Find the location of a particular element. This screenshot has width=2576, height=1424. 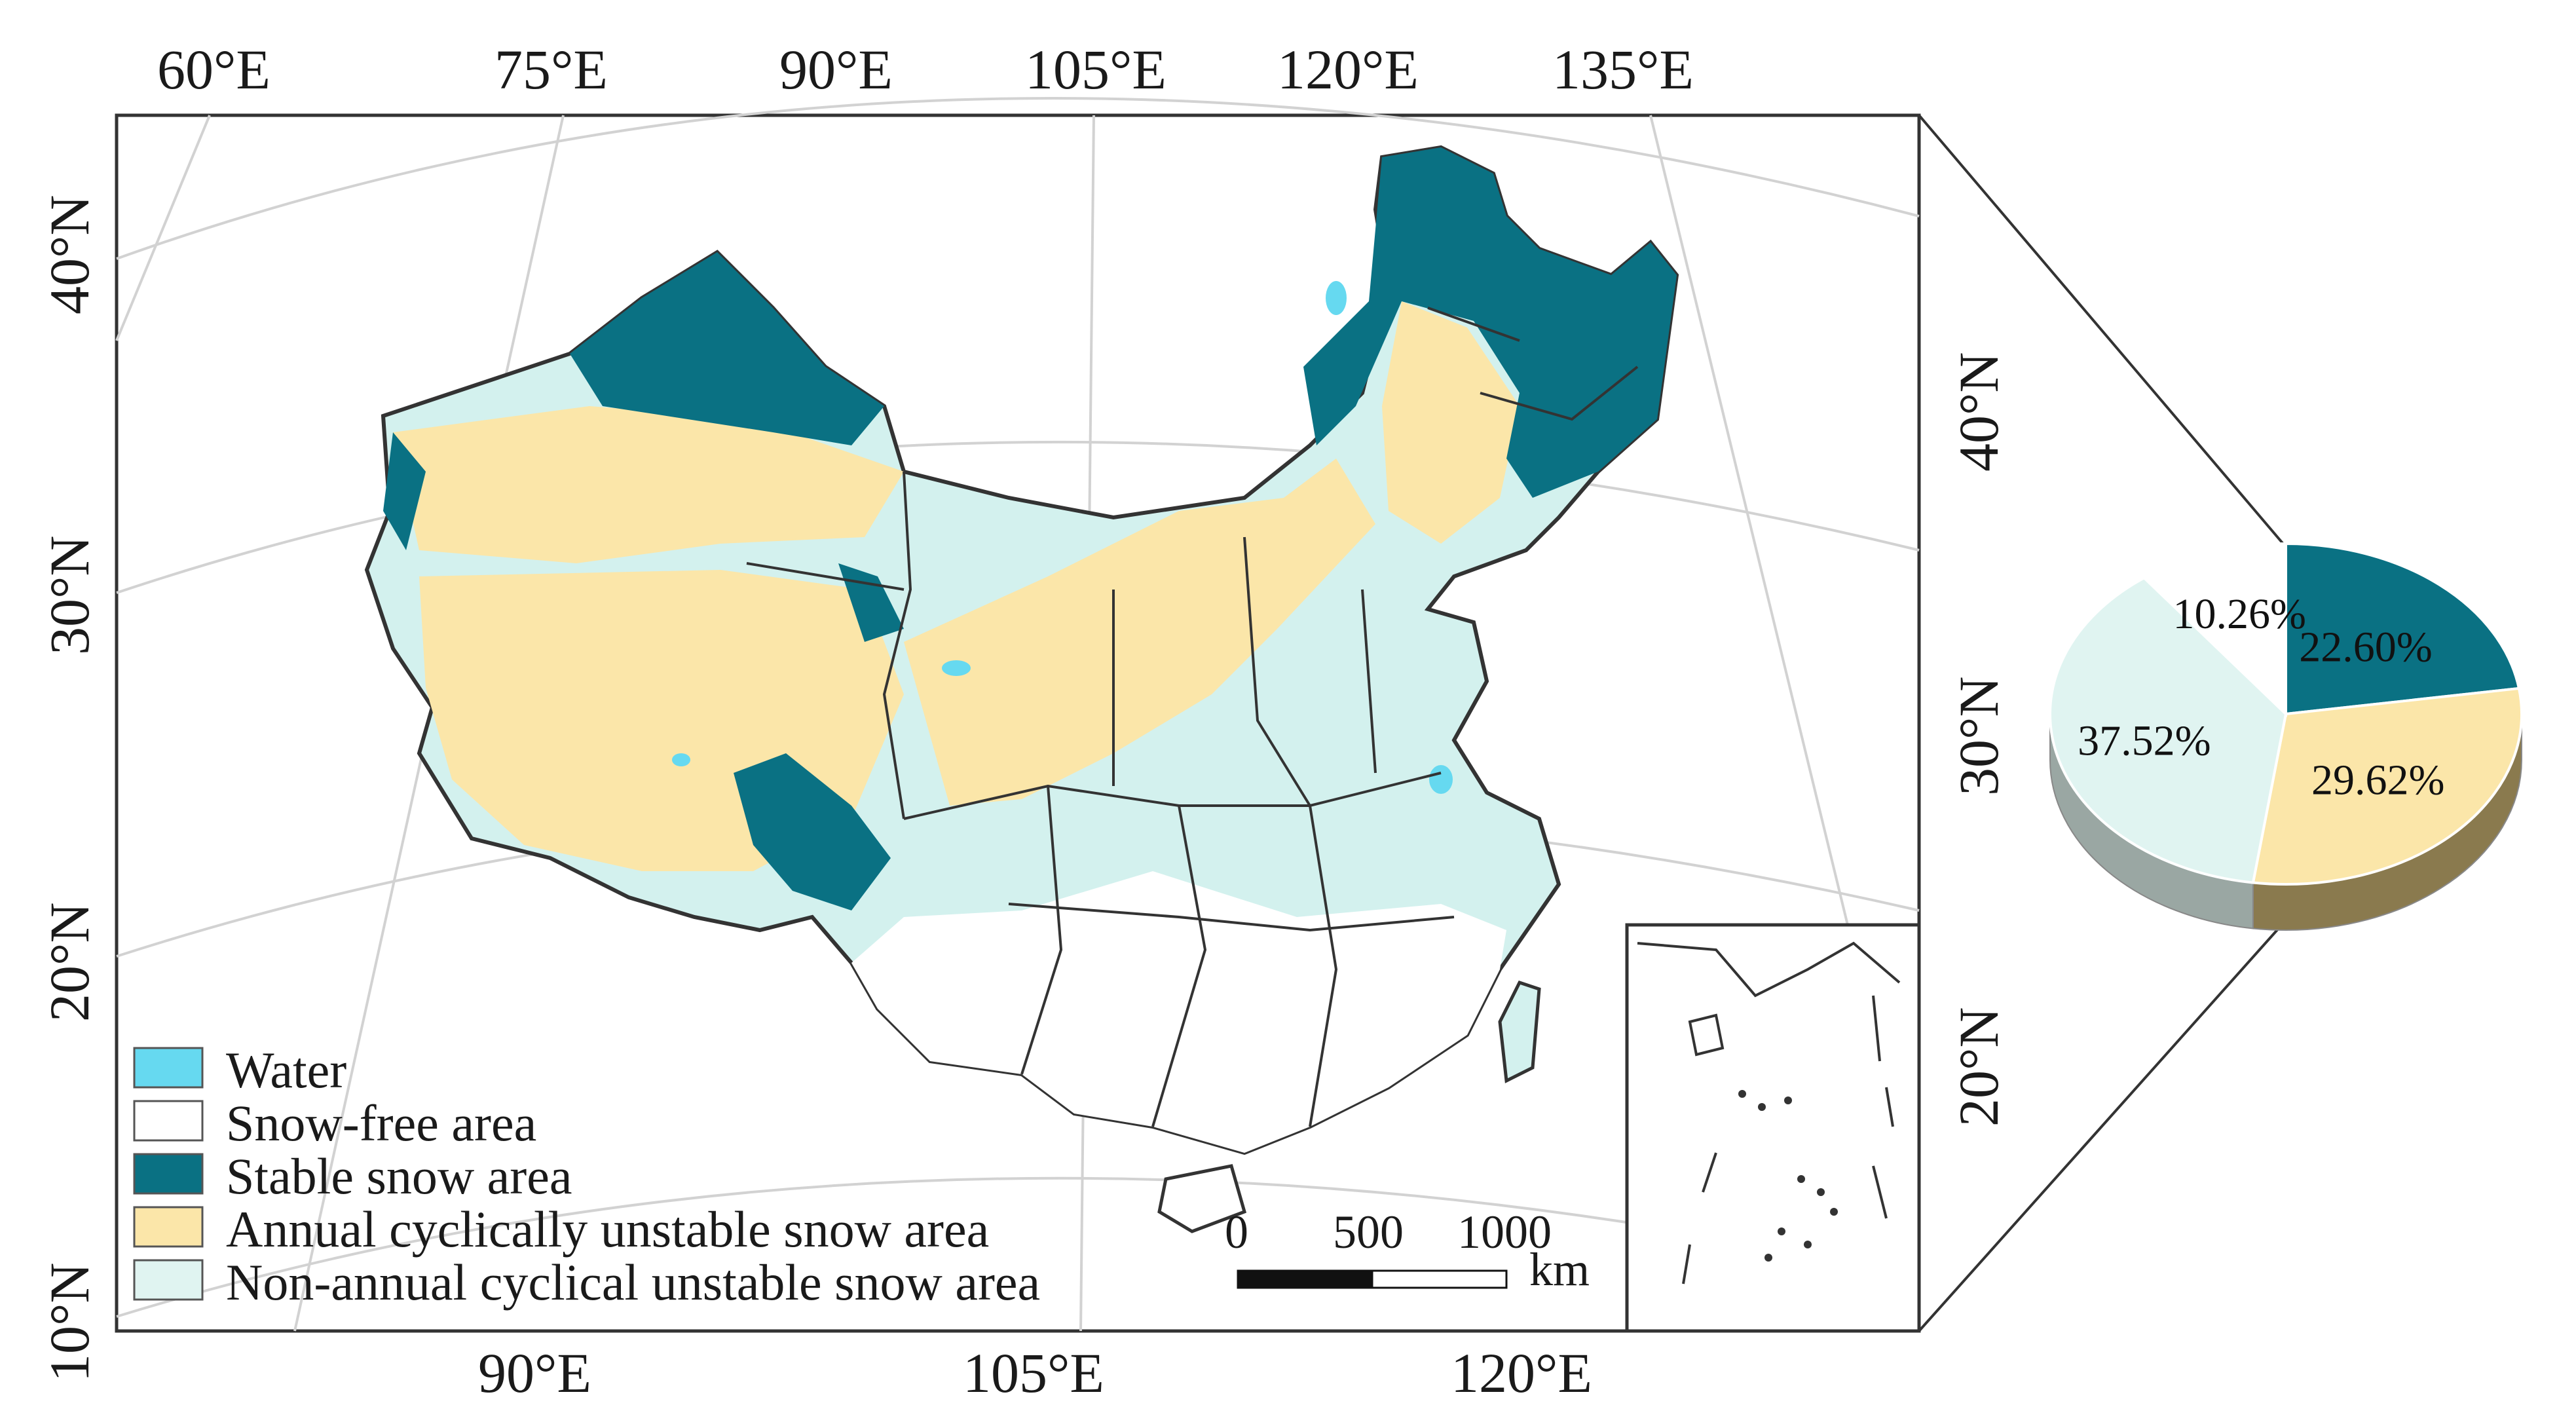

legend-item-stable: Stable snow area is located at coordinates (352, 1176).